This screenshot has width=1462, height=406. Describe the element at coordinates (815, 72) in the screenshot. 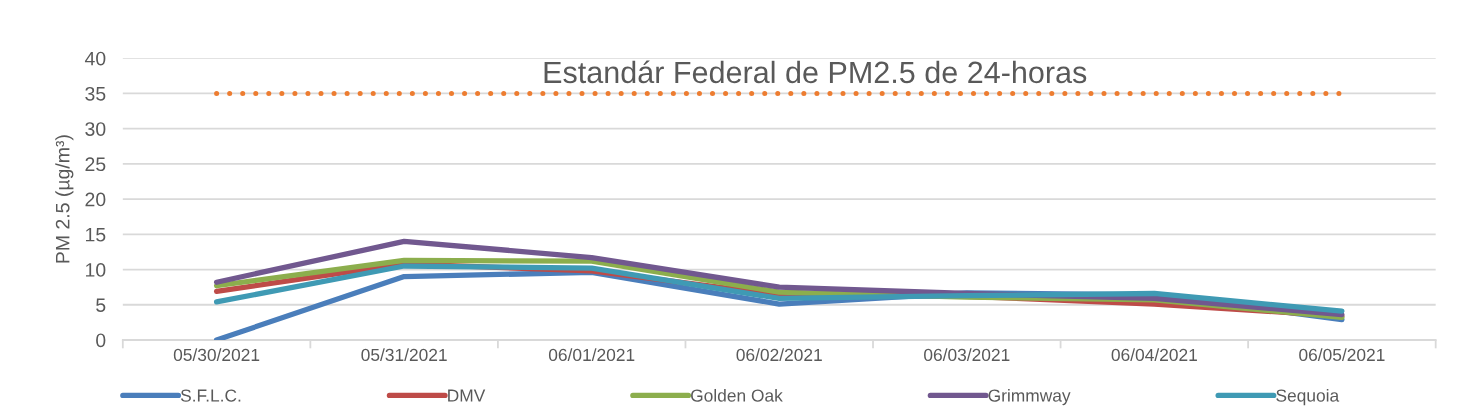

I see `ref-line-label: Estandár Federal de PM2.5 de 24-horas` at that location.